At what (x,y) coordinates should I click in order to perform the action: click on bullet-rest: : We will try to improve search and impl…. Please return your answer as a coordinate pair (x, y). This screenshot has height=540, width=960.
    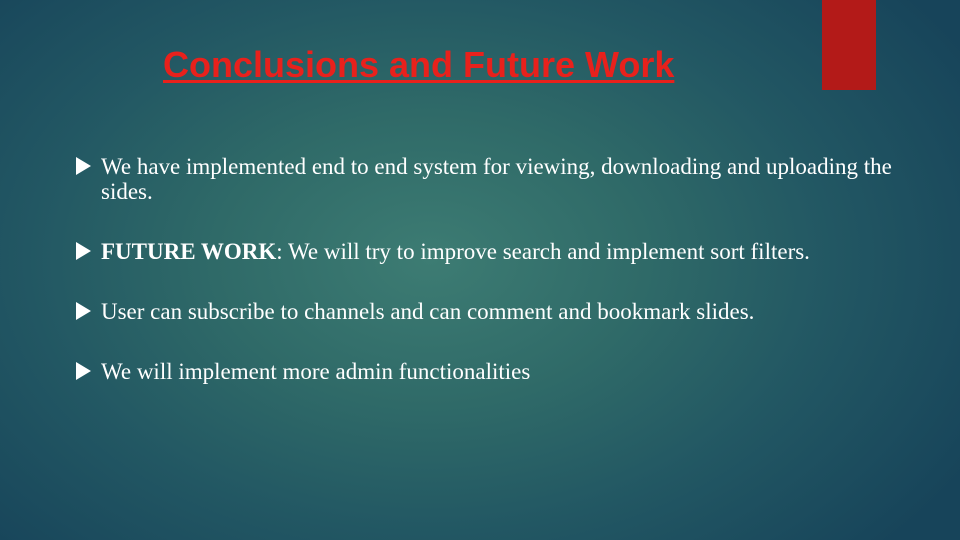
    Looking at the image, I should click on (543, 251).